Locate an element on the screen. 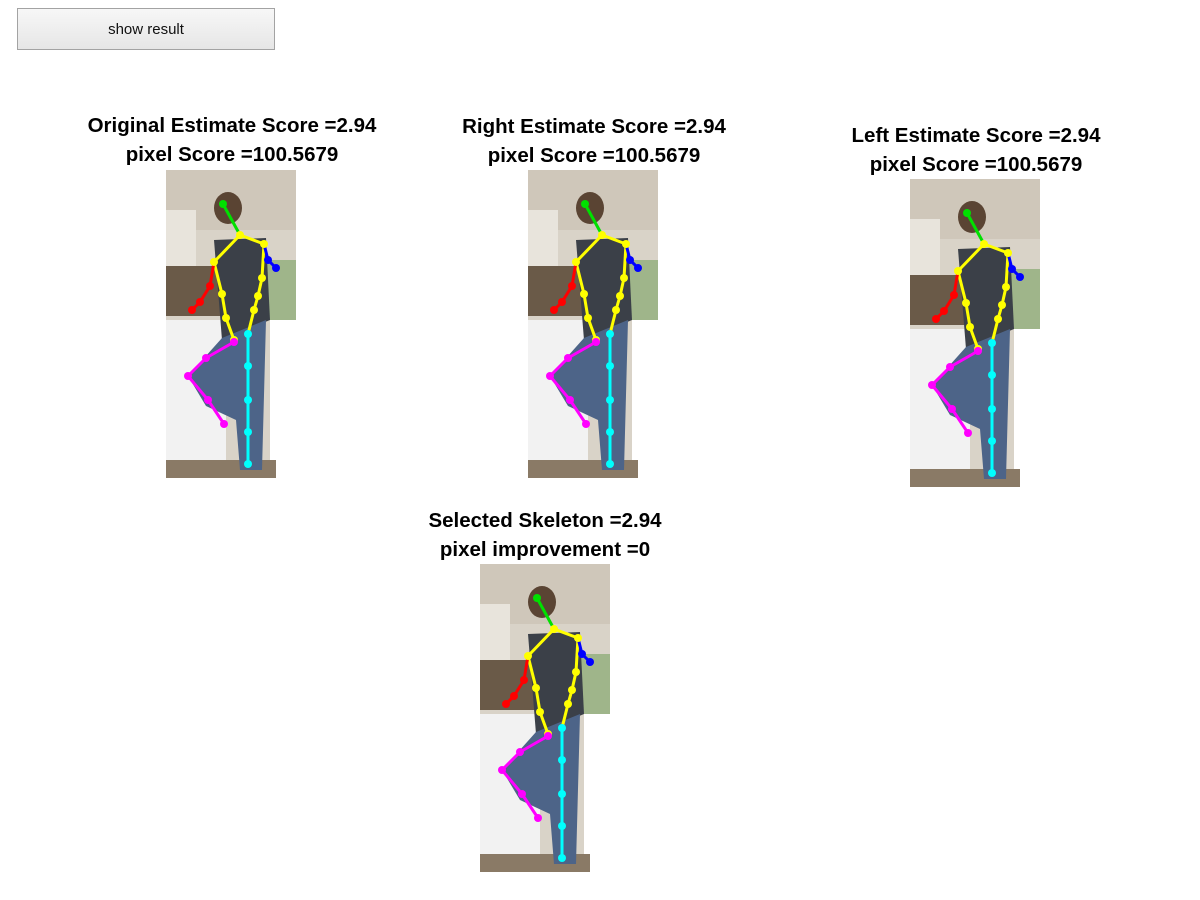  right-estimate-image is located at coordinates (593, 324).